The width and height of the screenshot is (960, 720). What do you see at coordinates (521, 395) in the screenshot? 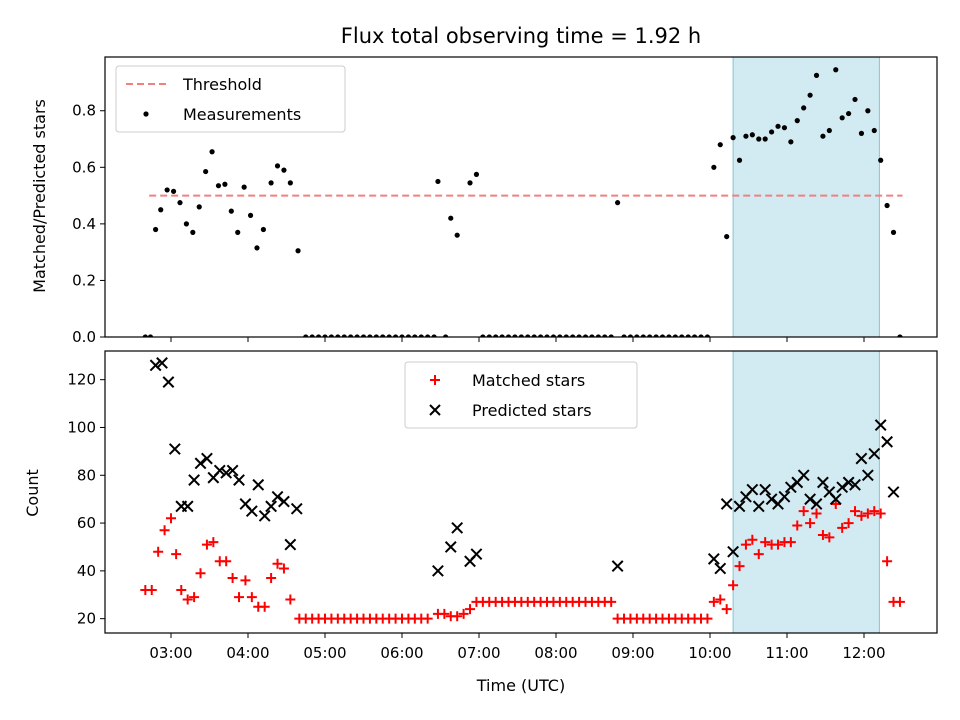
I see `legend: Matched stars Predicted stars` at bounding box center [521, 395].